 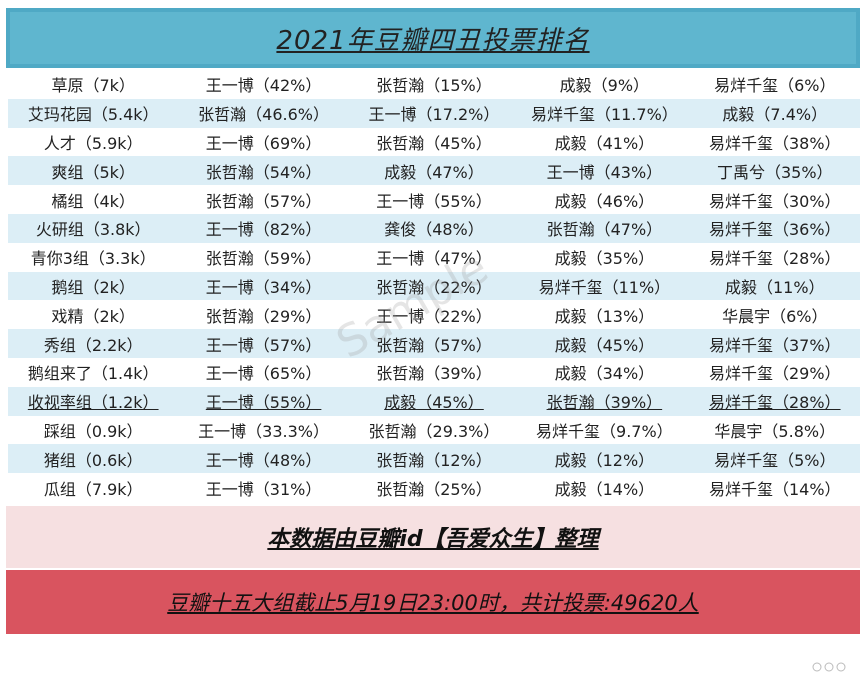 I want to click on cell-text: 易烊千玺（14%）, so click(x=774, y=489).